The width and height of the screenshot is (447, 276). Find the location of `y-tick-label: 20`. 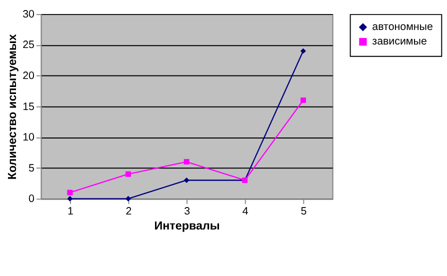

y-tick-label: 20 is located at coordinates (28, 76).